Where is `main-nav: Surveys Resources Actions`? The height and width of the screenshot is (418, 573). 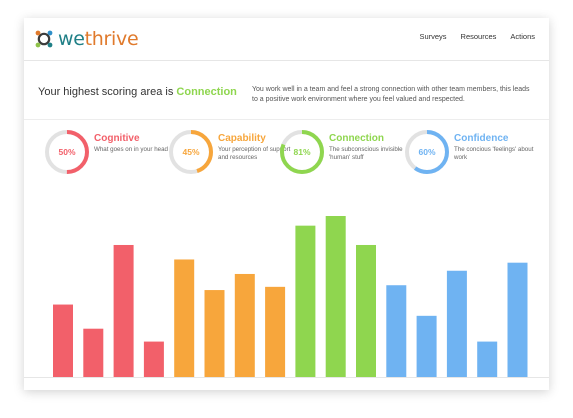 main-nav: Surveys Resources Actions is located at coordinates (477, 36).